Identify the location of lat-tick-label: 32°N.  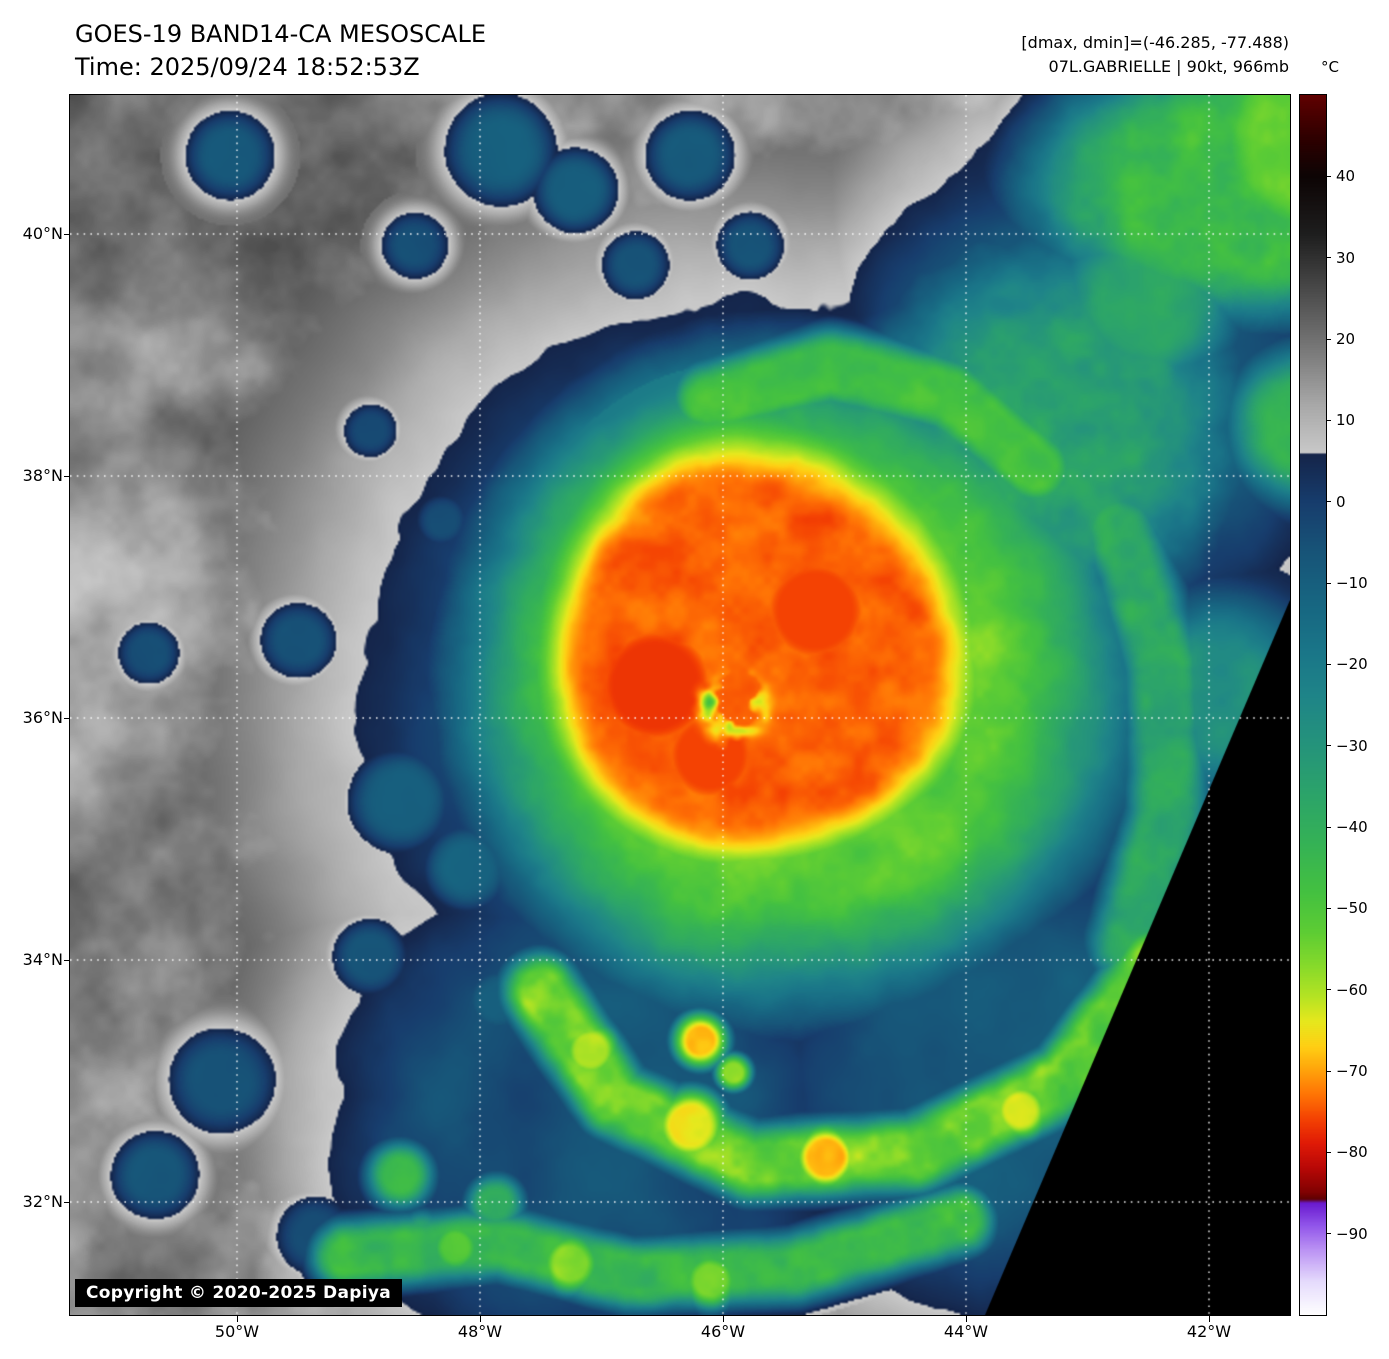
(42, 1201).